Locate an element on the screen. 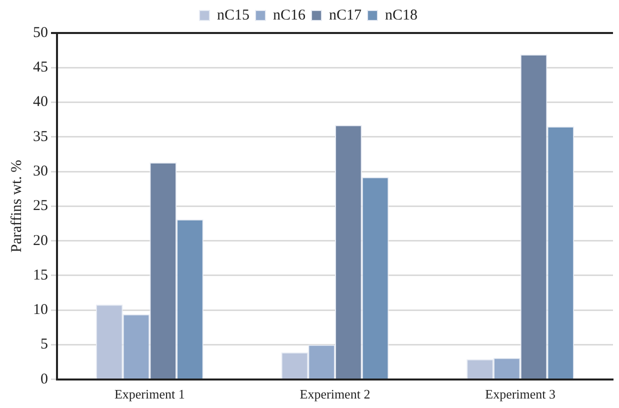  y-tick-label: 15 is located at coordinates (40, 275).